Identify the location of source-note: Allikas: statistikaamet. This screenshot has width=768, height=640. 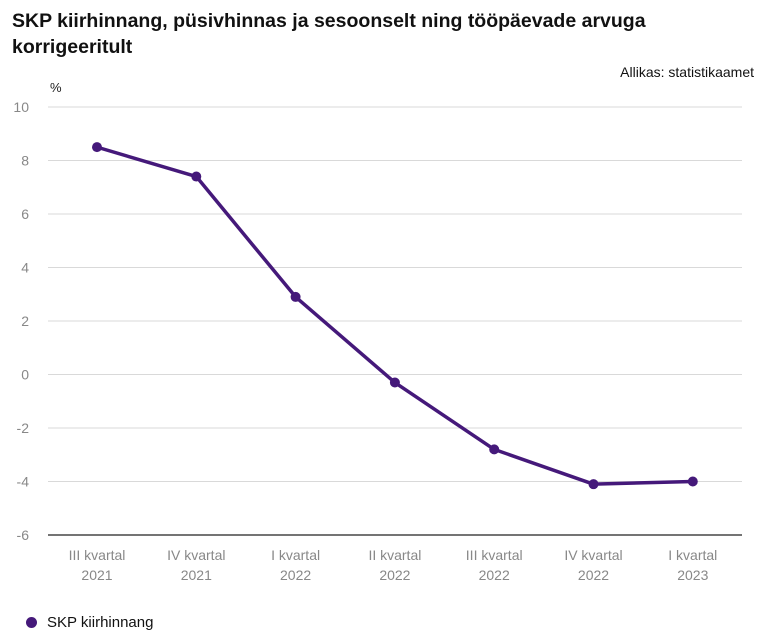
(687, 72).